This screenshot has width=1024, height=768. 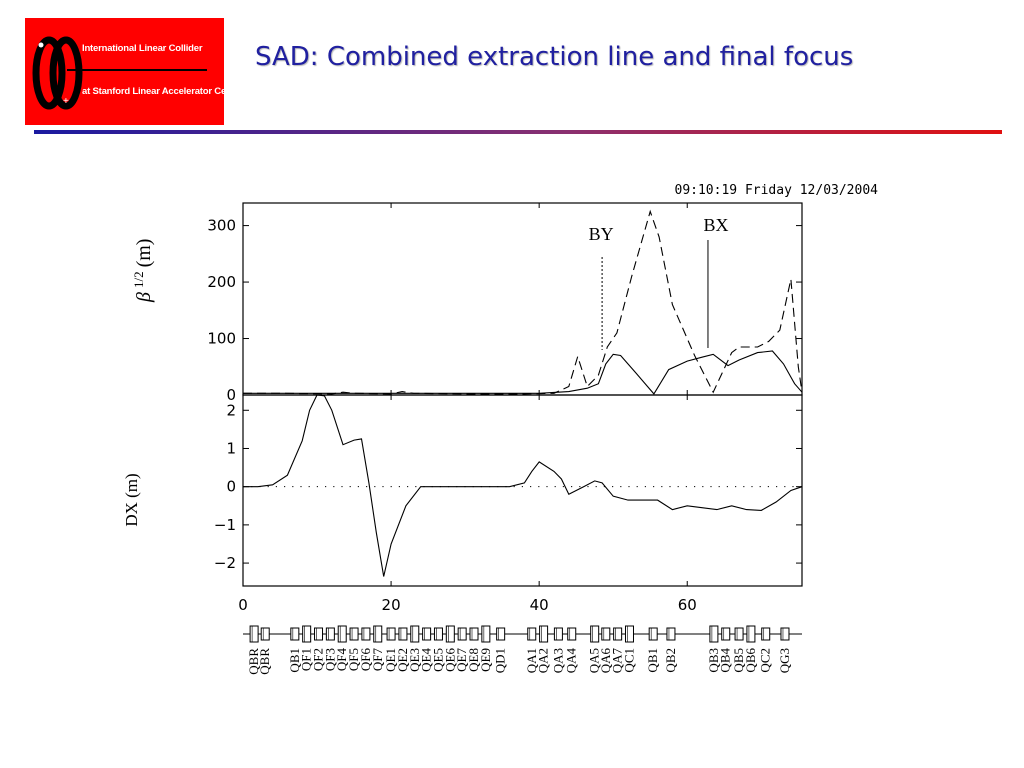 What do you see at coordinates (142, 48) in the screenshot?
I see `logo-text-line1: International Linear Collider` at bounding box center [142, 48].